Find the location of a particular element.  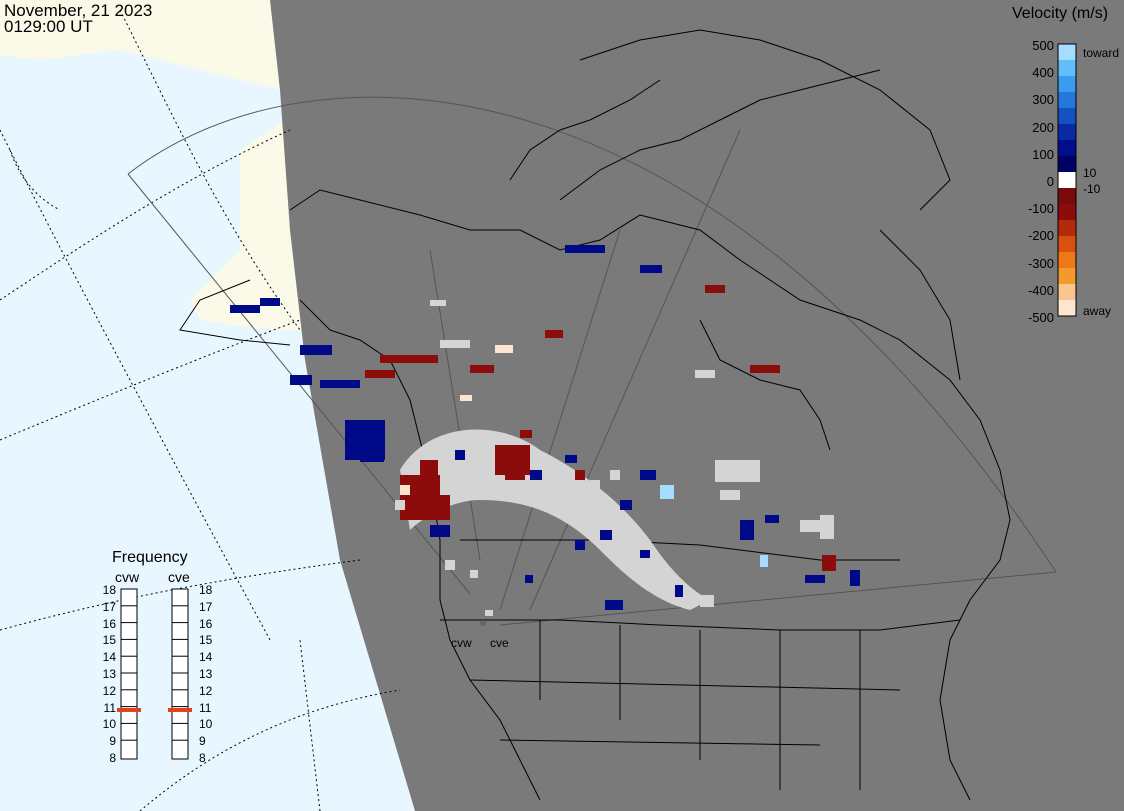

frequency-tick-left: 8 is located at coordinates (112, 758).